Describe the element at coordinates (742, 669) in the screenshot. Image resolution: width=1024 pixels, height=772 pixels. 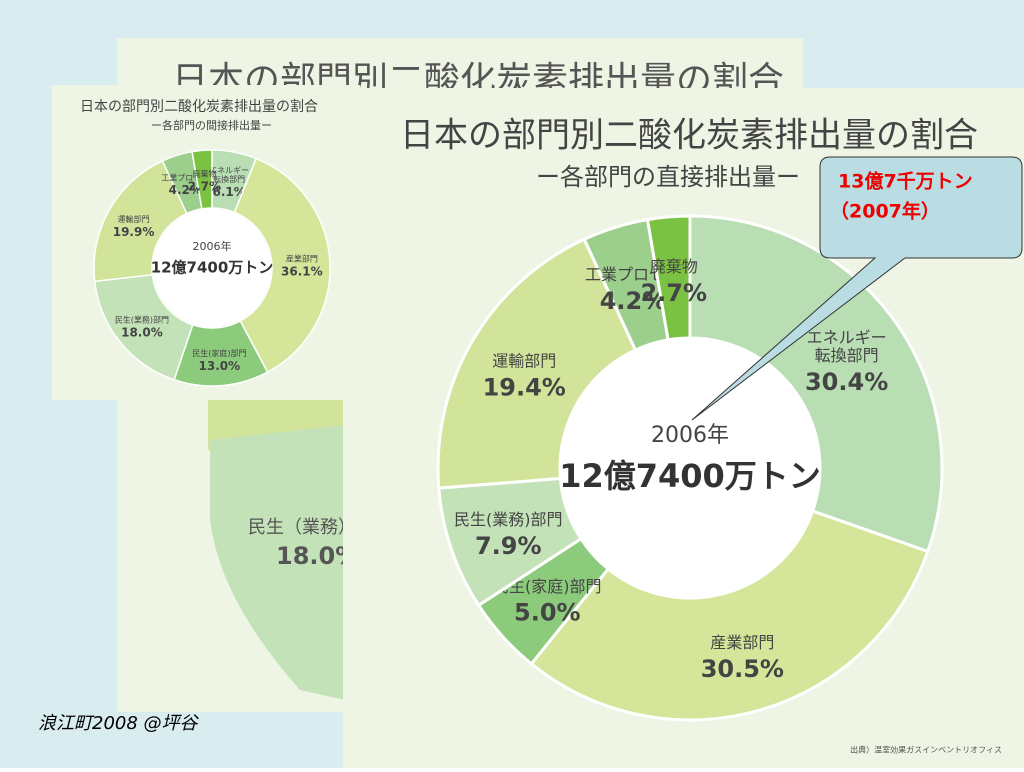
I see `slice-value: 30.5%` at that location.